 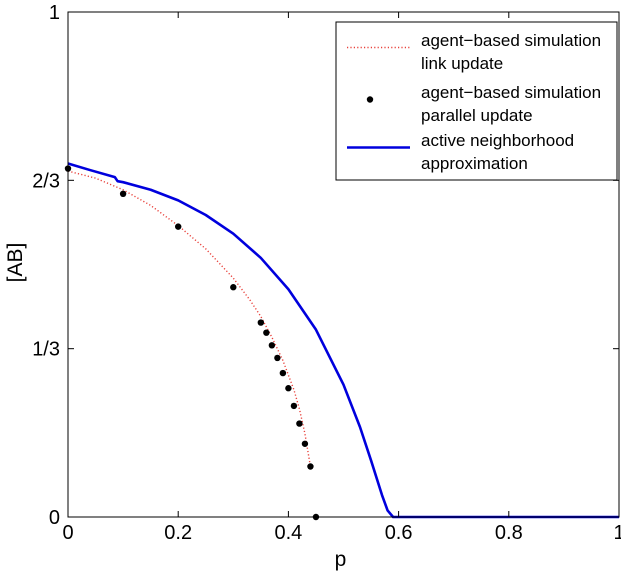 What do you see at coordinates (288, 533) in the screenshot?
I see `x-tick-label: 0.4` at bounding box center [288, 533].